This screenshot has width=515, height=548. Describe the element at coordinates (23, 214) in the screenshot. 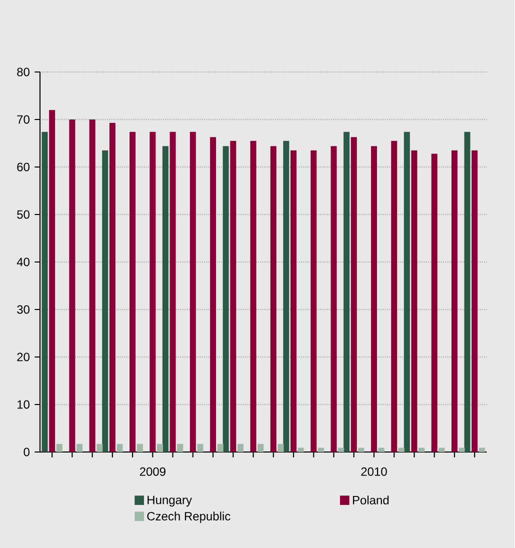

I see `y-tick-label: 50` at that location.